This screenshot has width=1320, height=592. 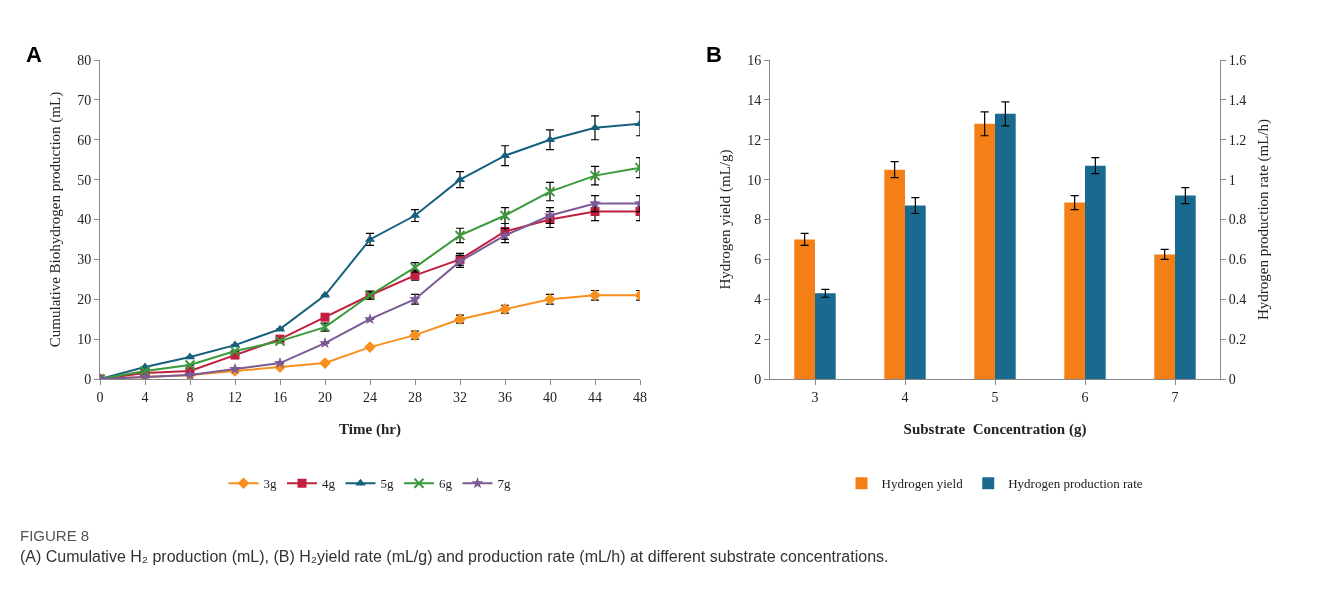 I want to click on y-tick-label: 16, so click(x=754, y=60).